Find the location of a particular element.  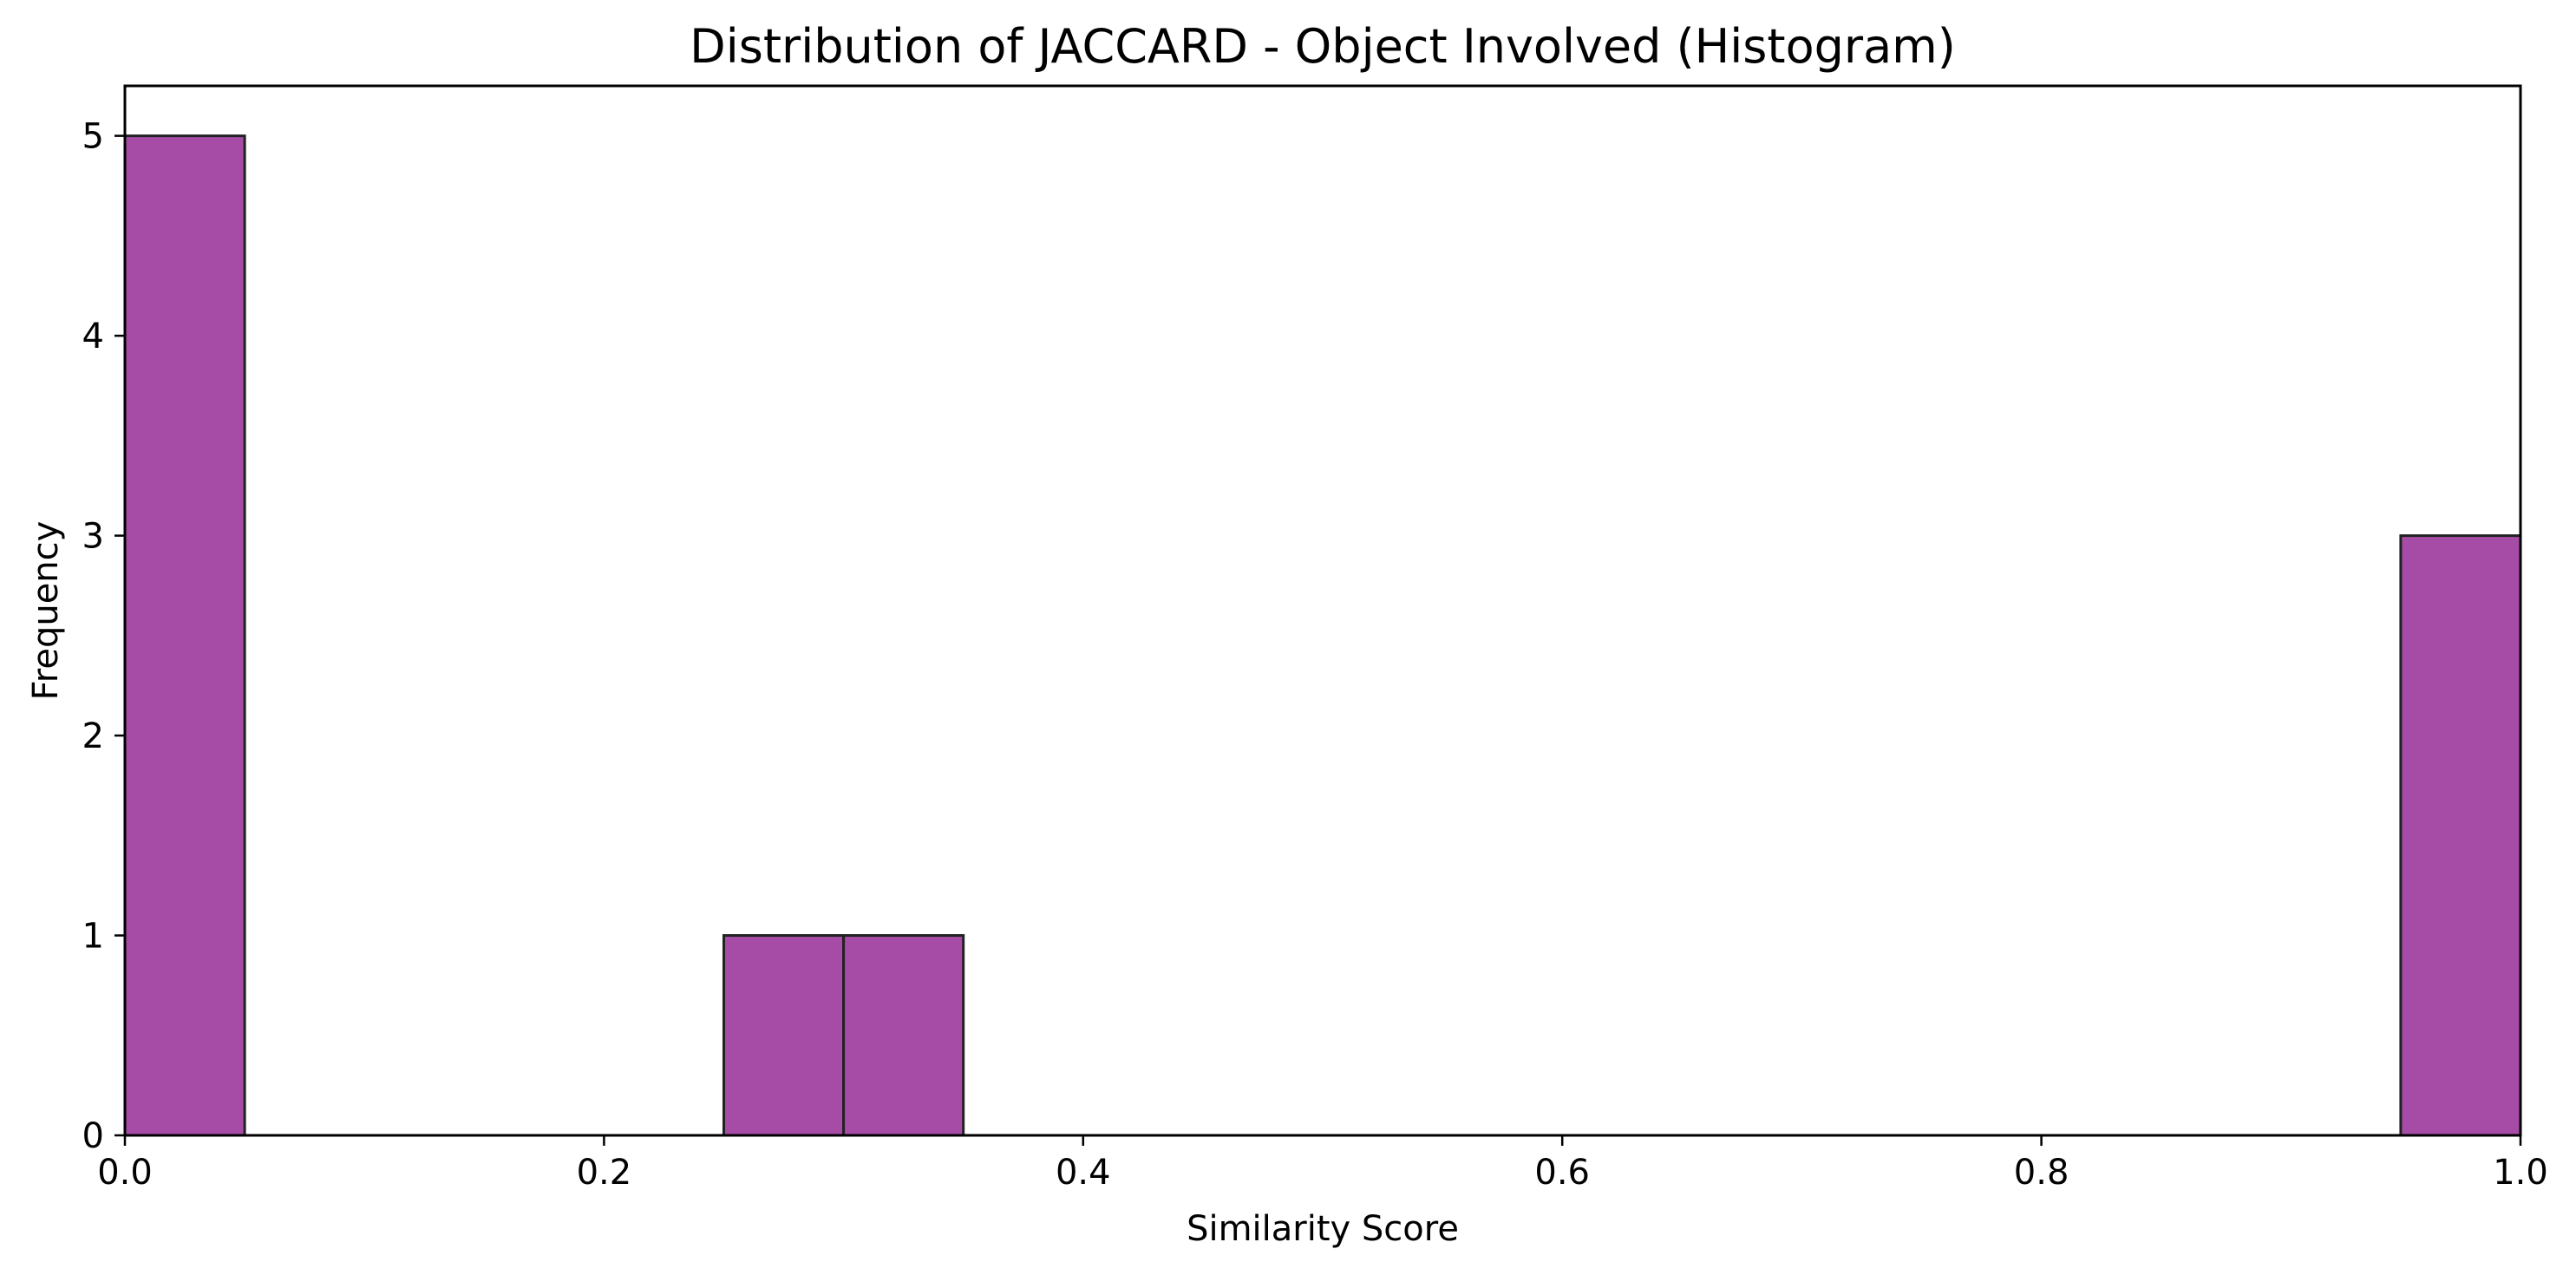

x-axis-label: Similarity Score is located at coordinates (1323, 1229).